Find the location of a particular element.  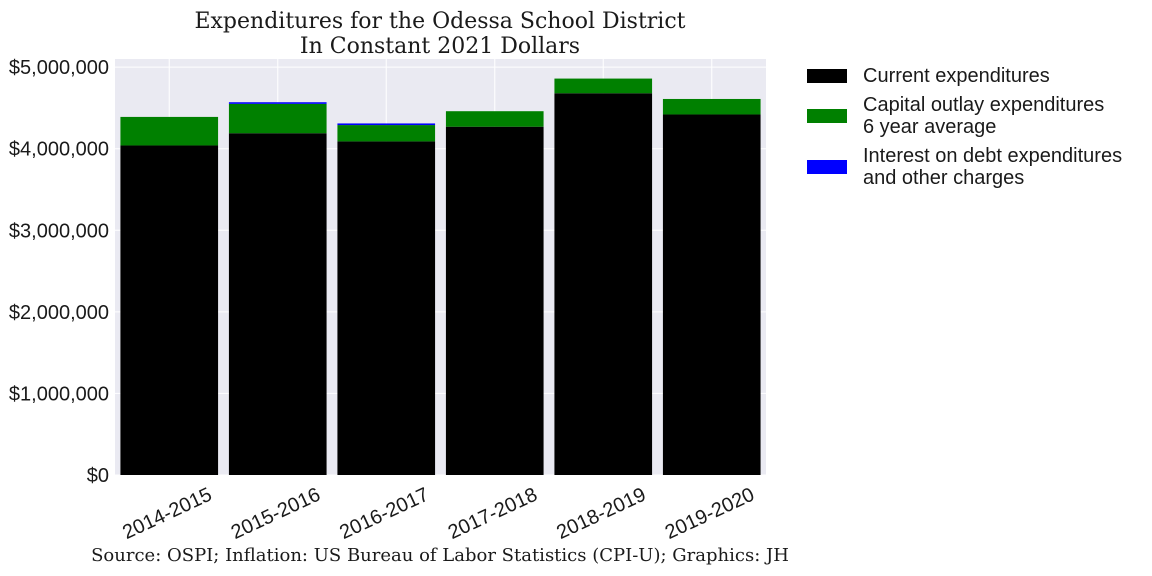

bar-segment-series-2-2015-2016 is located at coordinates (277, 103).